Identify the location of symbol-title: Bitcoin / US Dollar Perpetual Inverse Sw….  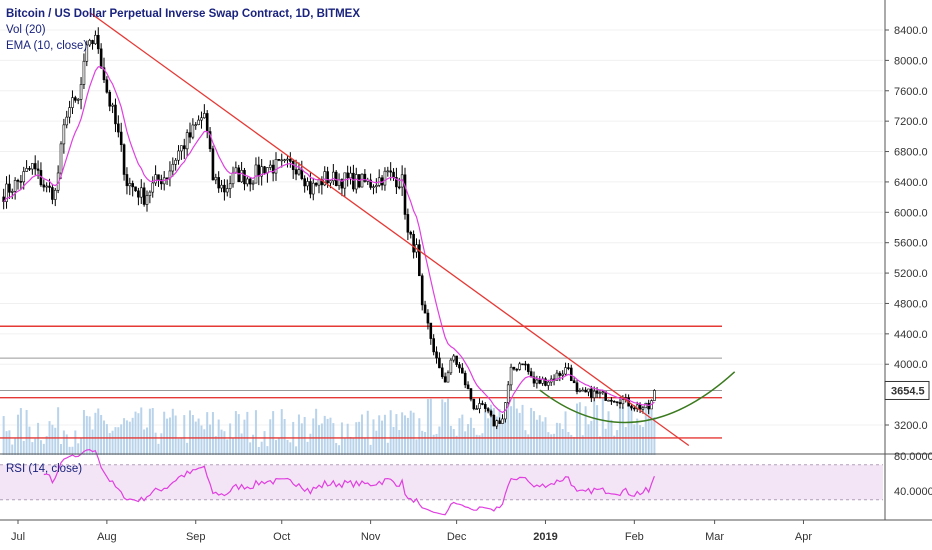
(183, 14).